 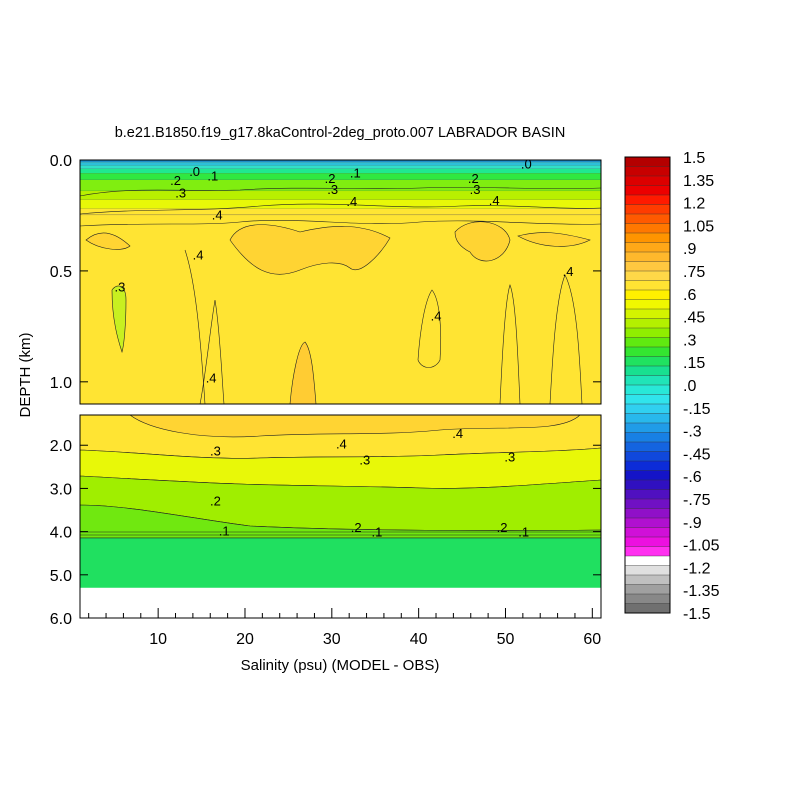 What do you see at coordinates (698, 181) in the screenshot?
I see `colorbar-label: 1.35` at bounding box center [698, 181].